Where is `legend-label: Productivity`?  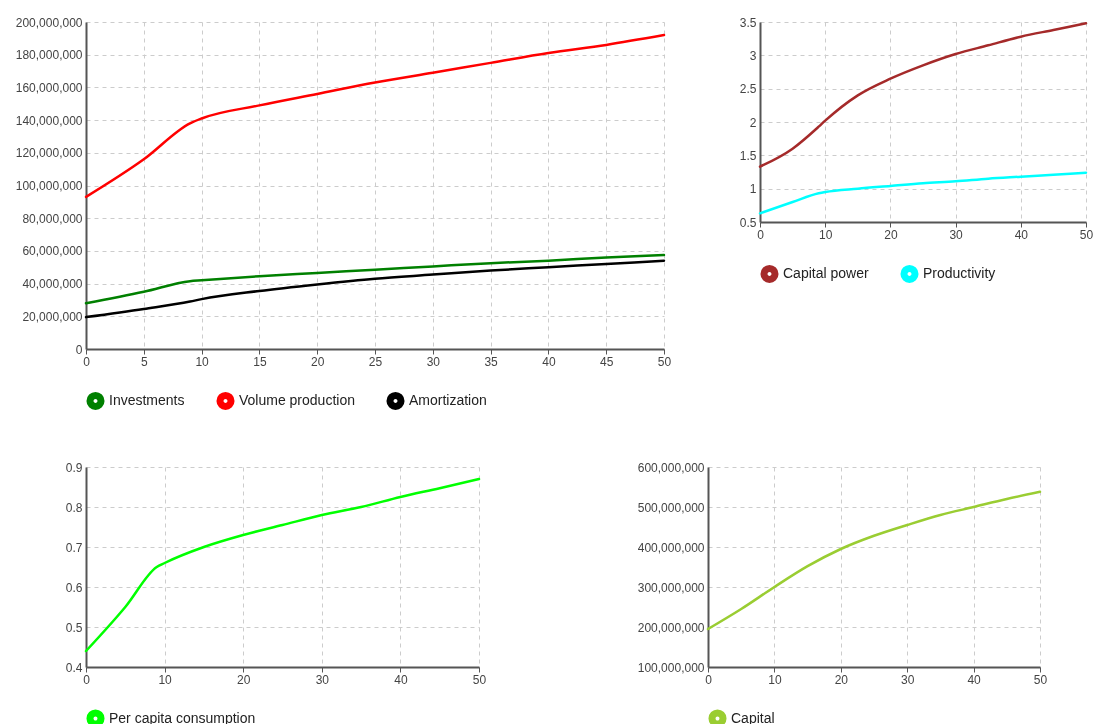
legend-label: Productivity is located at coordinates (959, 272).